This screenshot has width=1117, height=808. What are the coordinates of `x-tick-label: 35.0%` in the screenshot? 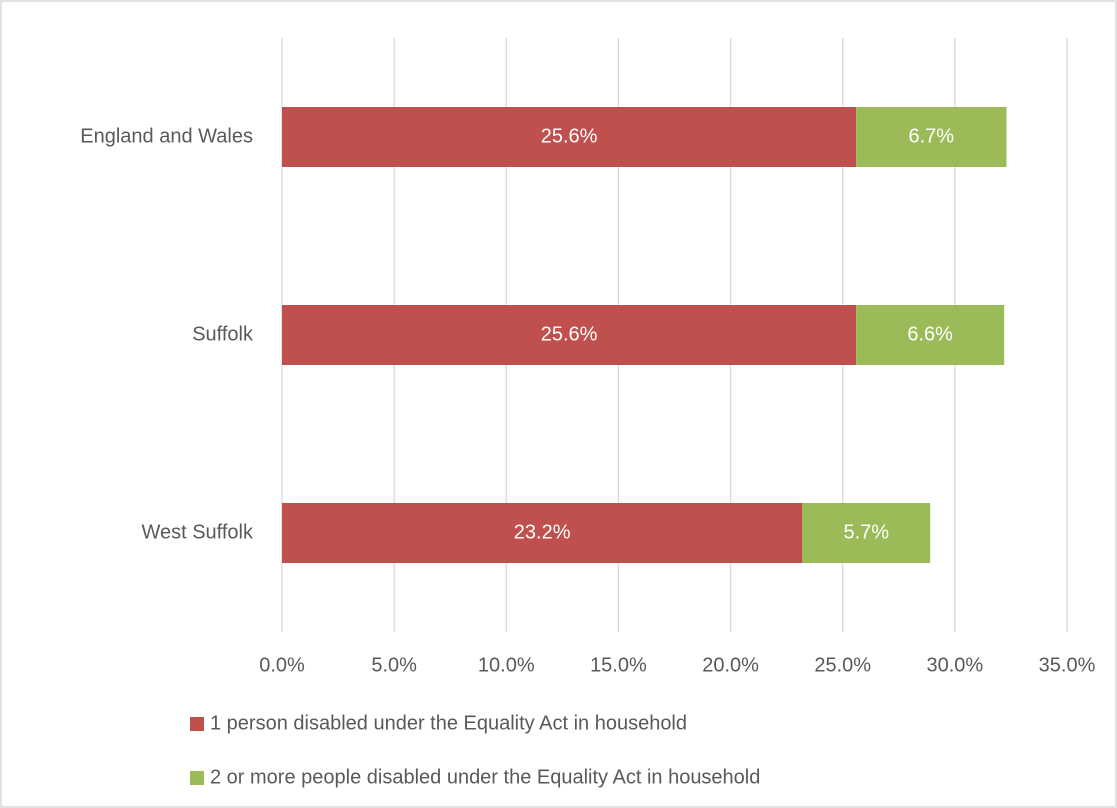 It's located at (1067, 665).